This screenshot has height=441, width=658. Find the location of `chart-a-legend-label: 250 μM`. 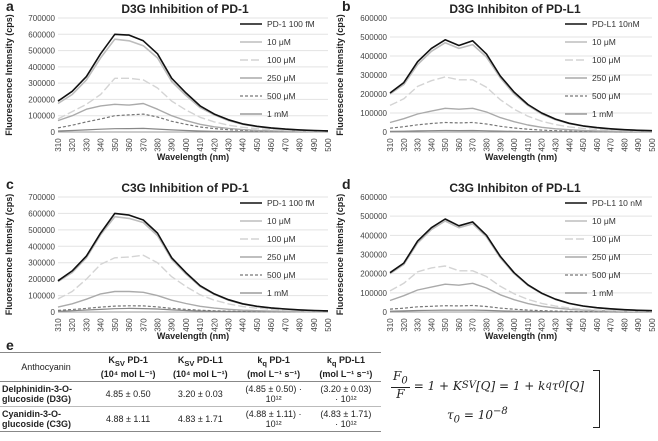

chart-a-legend-label: 250 μM is located at coordinates (281, 78).